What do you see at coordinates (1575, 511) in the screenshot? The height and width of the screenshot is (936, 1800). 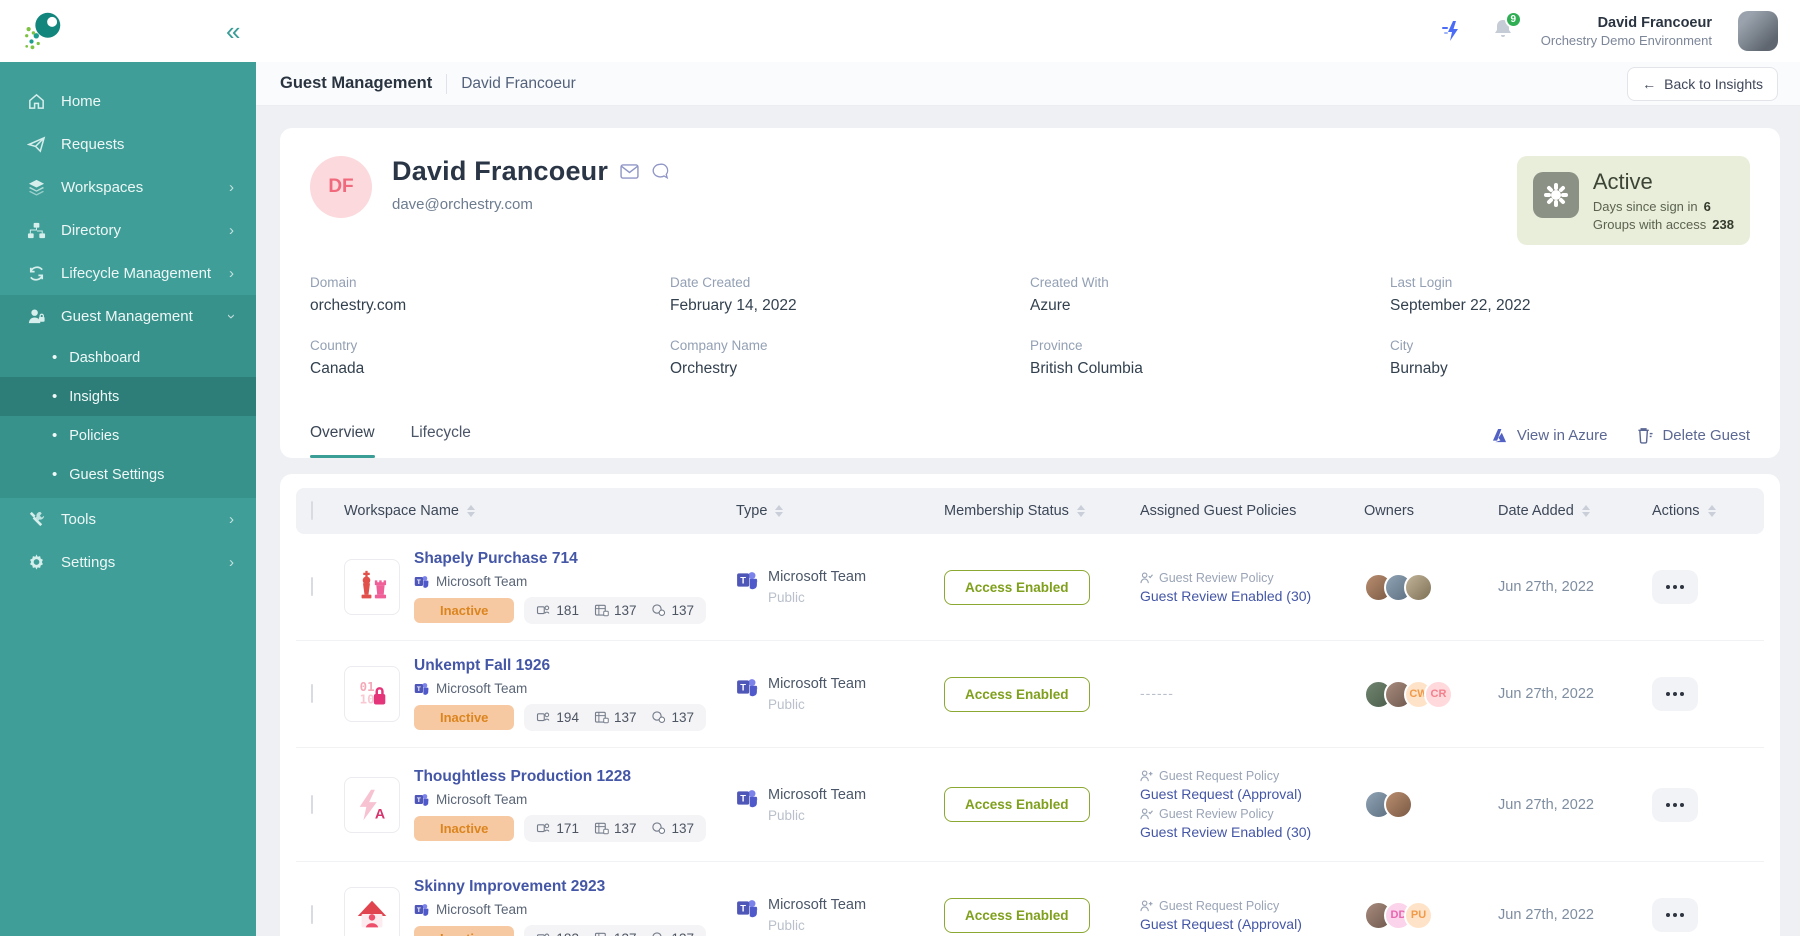 I see `column-date-added: Date Added` at bounding box center [1575, 511].